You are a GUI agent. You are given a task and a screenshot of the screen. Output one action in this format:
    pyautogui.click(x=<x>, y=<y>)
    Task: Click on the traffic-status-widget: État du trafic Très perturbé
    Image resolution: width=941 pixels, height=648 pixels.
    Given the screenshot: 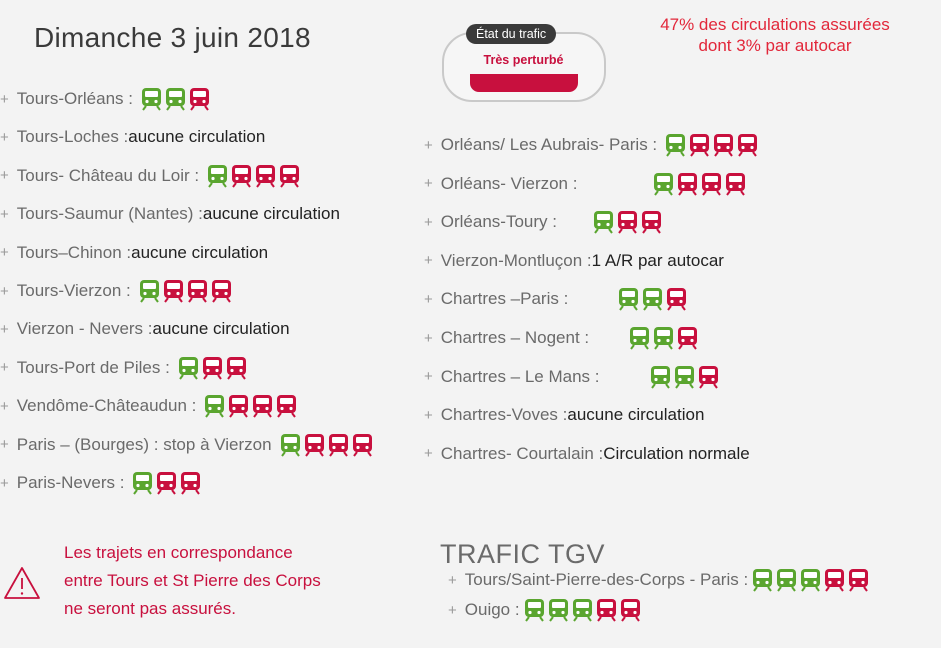 What is the action you would take?
    pyautogui.click(x=523, y=62)
    